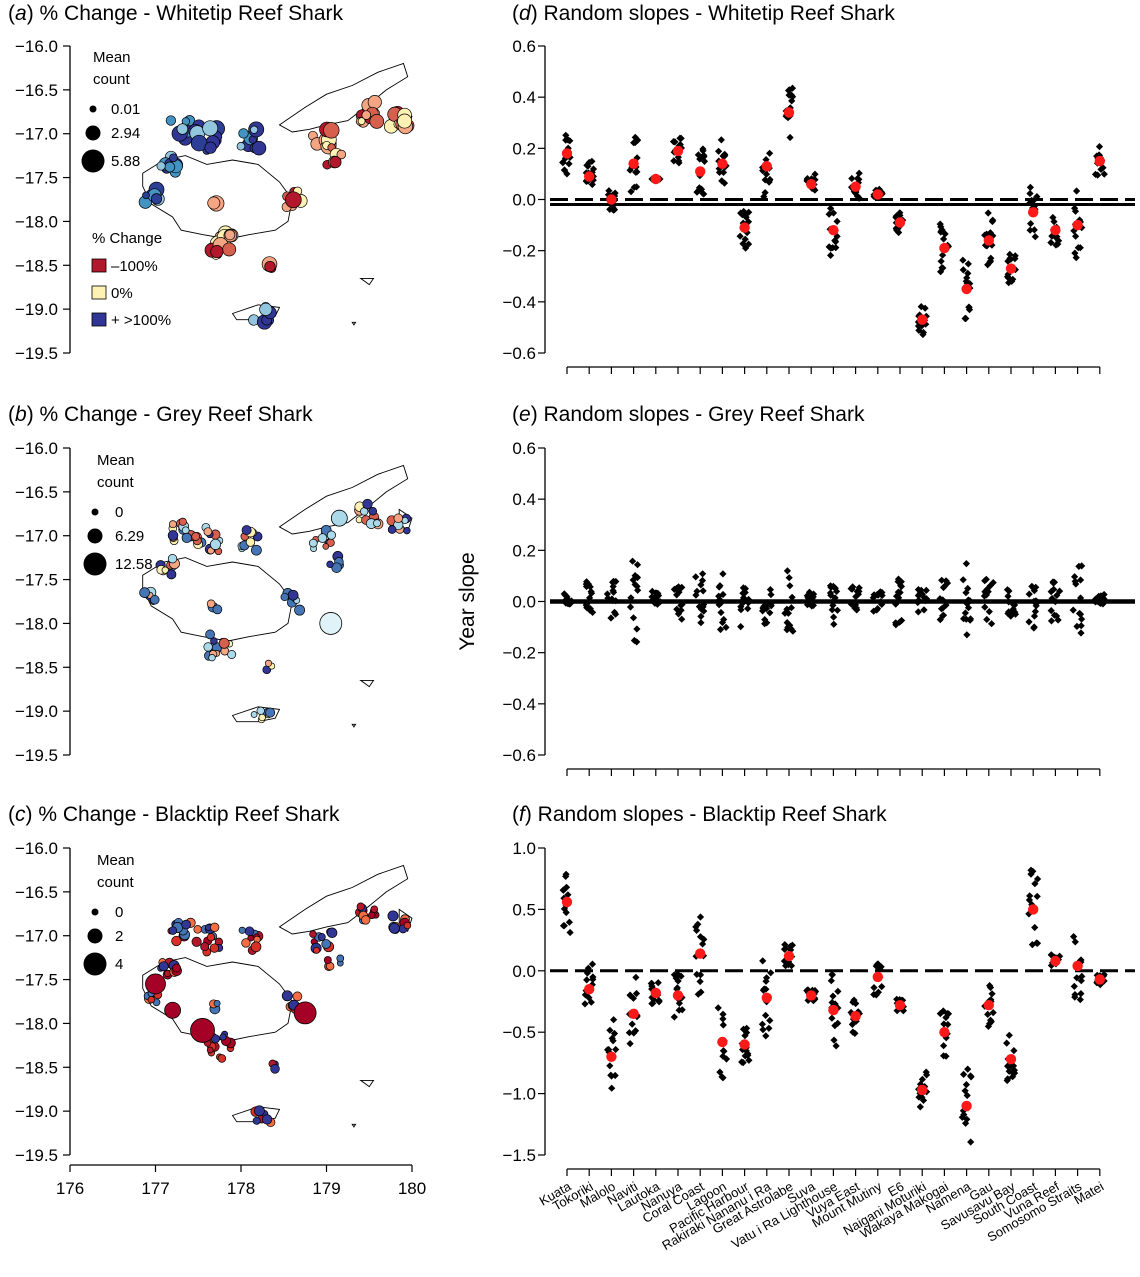 The height and width of the screenshot is (1277, 1140). What do you see at coordinates (160, 414) in the screenshot?
I see `panel-title: (b) % Change - Grey Reef Shark` at bounding box center [160, 414].